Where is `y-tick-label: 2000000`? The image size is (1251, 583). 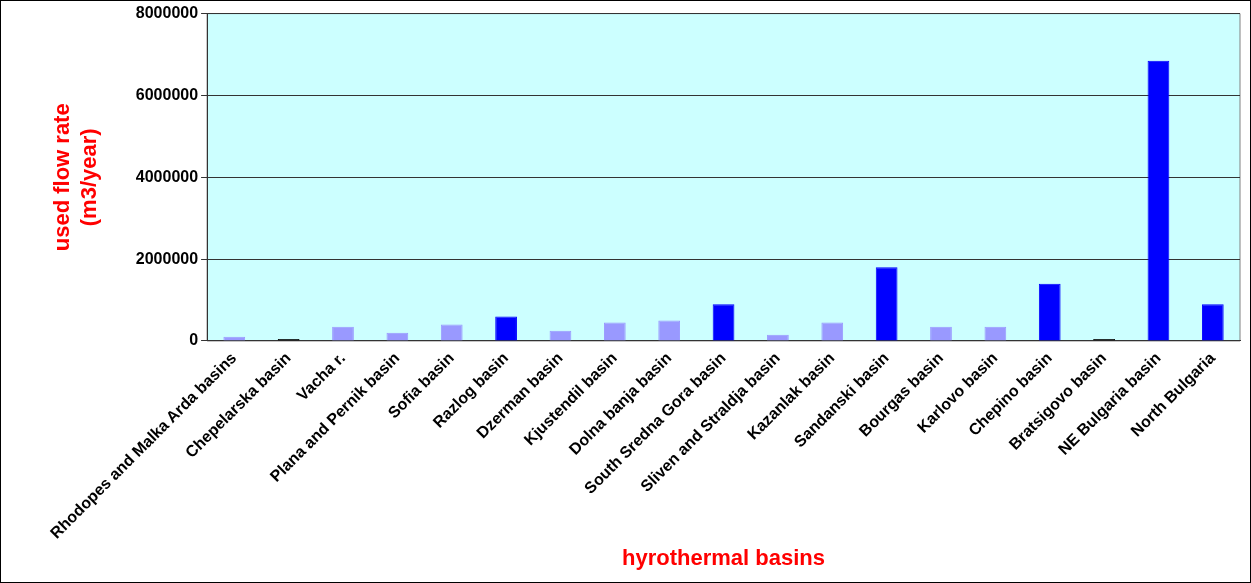
y-tick-label: 2000000 is located at coordinates (167, 258).